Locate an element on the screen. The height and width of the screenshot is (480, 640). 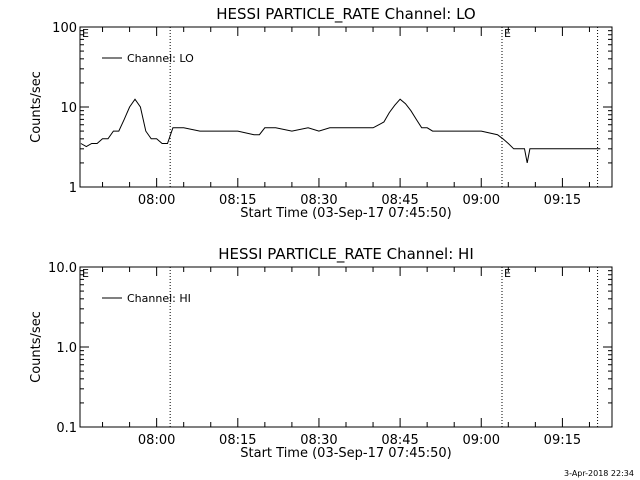
y-tick-label: 10 is located at coordinates (68, 108).